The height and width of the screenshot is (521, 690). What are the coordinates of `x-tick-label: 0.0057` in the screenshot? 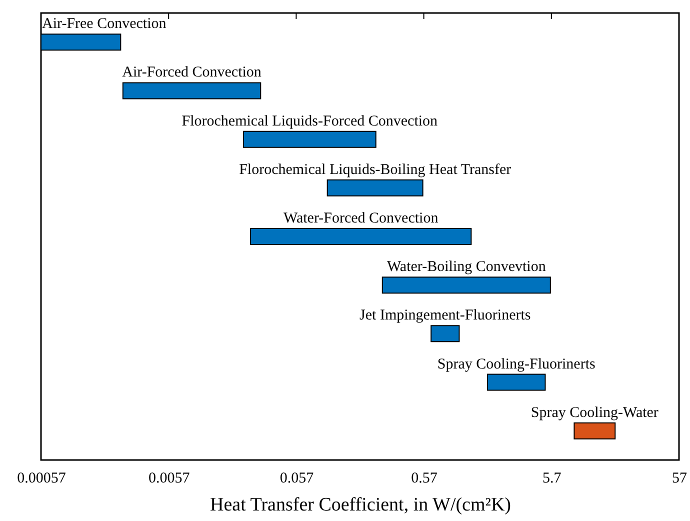 It's located at (169, 478).